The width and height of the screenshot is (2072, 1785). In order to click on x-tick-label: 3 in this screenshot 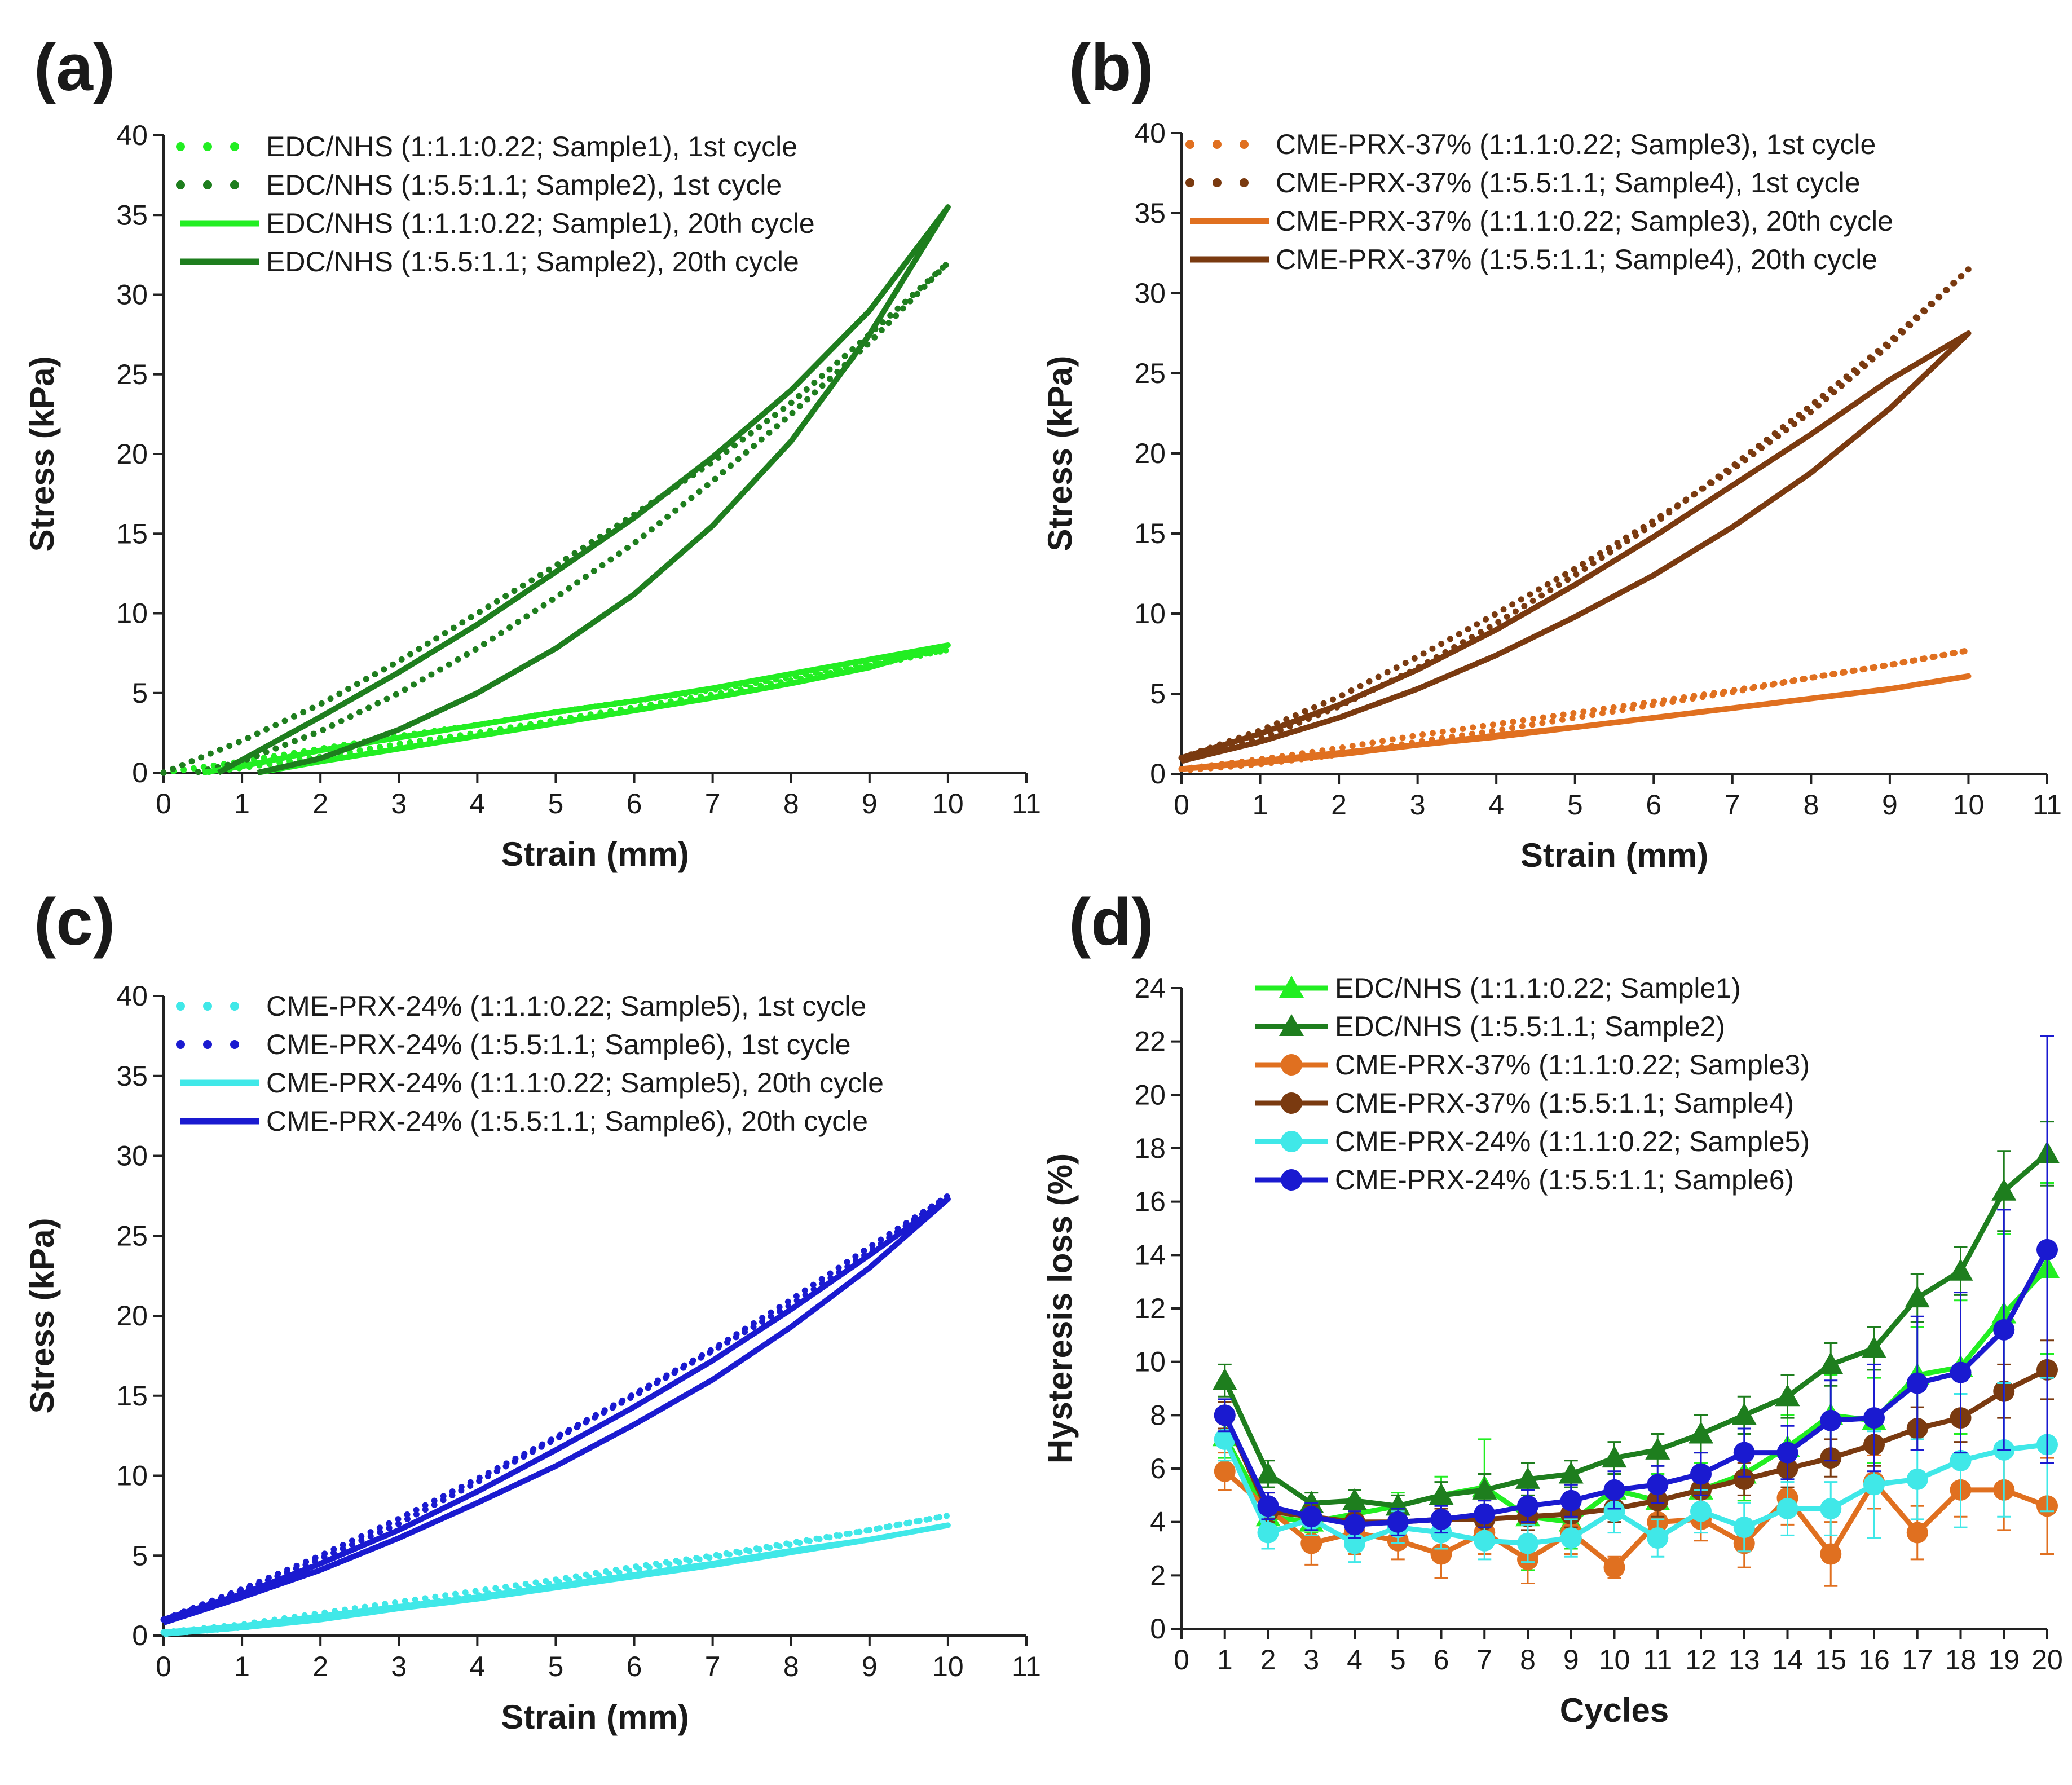, I will do `click(1418, 805)`.